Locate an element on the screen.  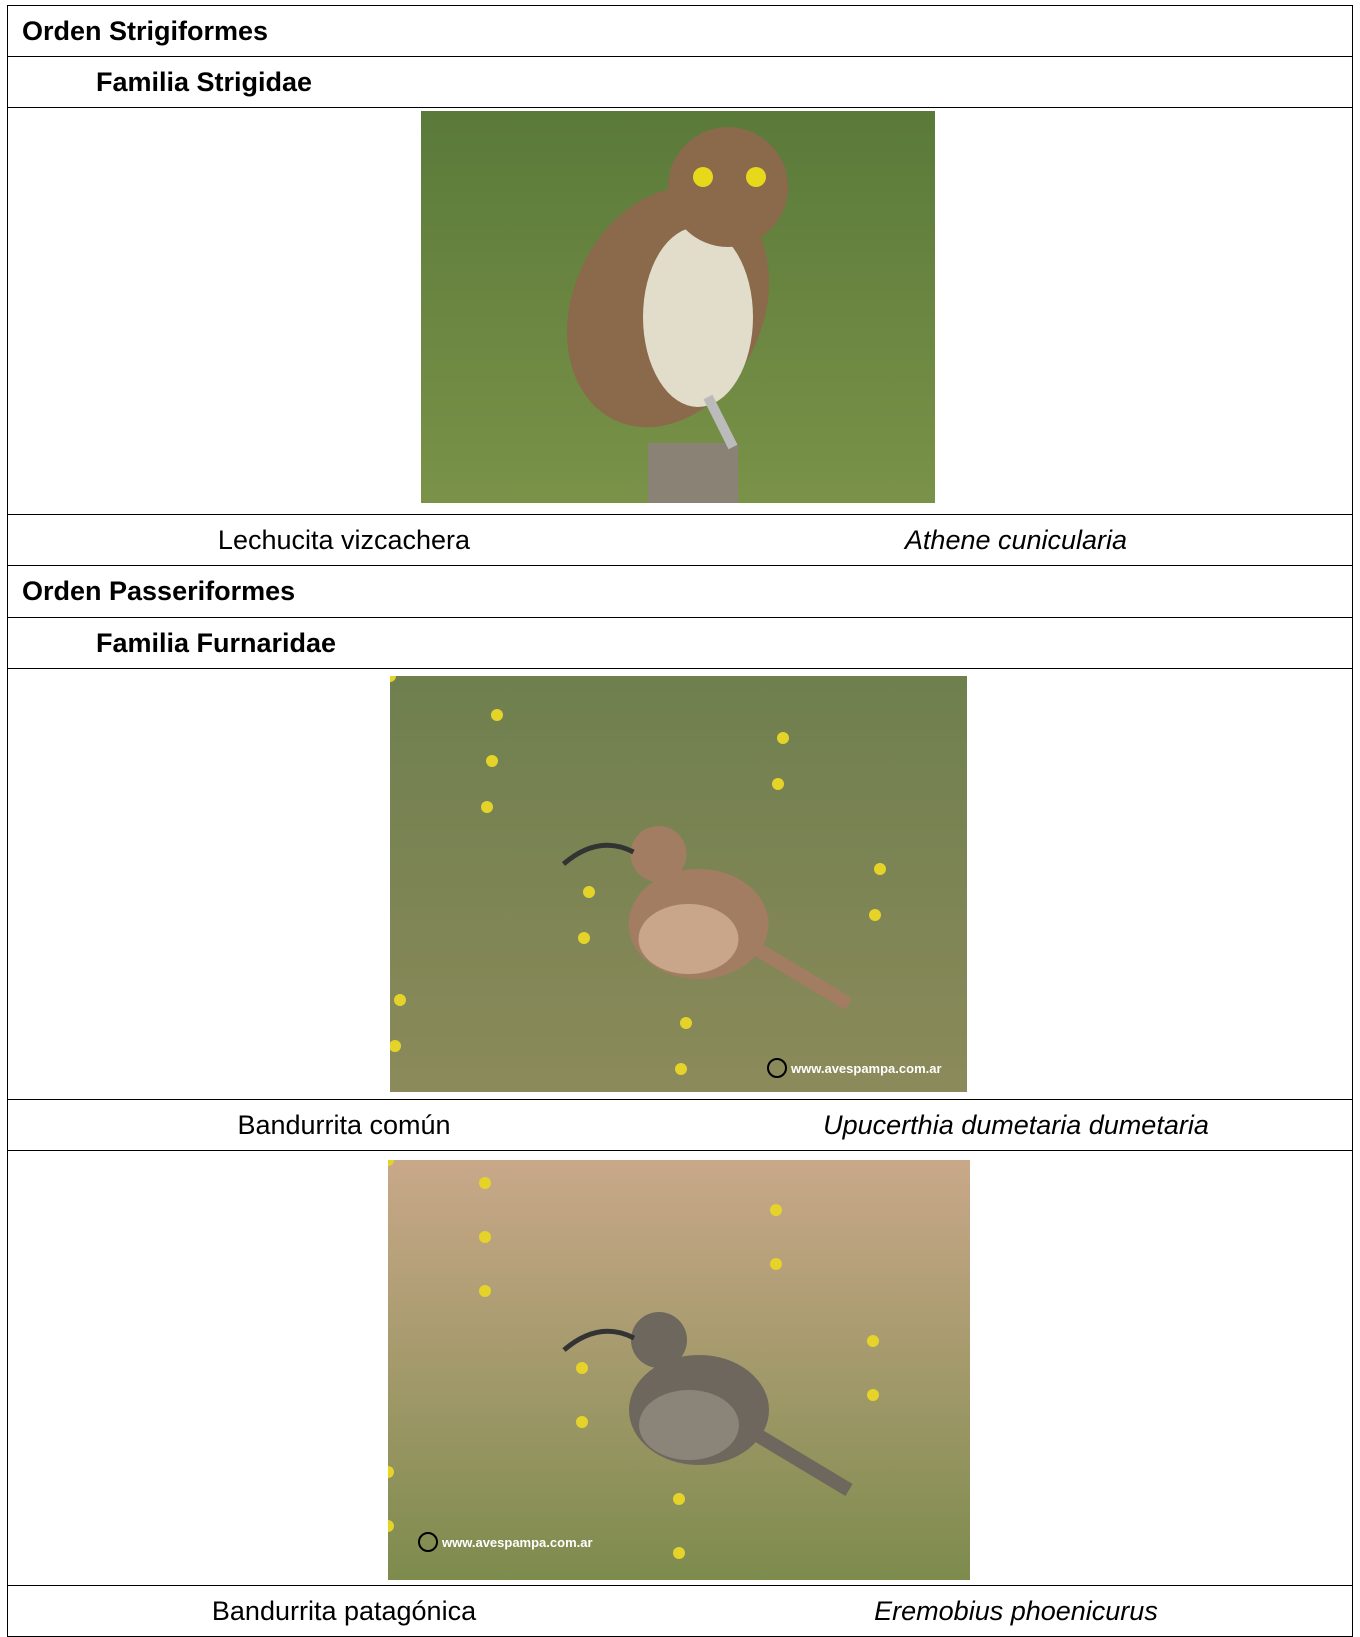
caption-row: Lechucita vizcachera Athene cunicularia is located at coordinates (680, 540).